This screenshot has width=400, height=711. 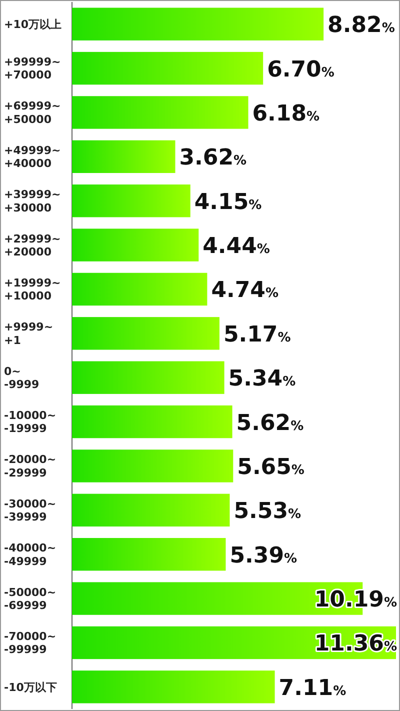 What do you see at coordinates (32, 245) in the screenshot?
I see `y-tick-label: +29999~ +20000` at bounding box center [32, 245].